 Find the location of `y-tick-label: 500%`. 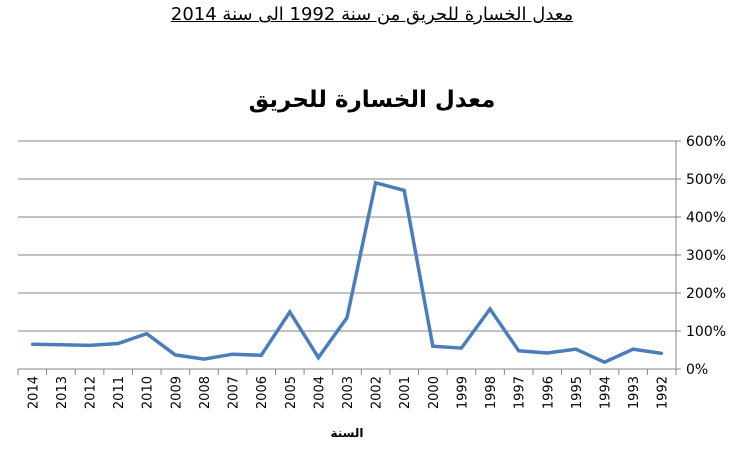

y-tick-label: 500% is located at coordinates (706, 180).